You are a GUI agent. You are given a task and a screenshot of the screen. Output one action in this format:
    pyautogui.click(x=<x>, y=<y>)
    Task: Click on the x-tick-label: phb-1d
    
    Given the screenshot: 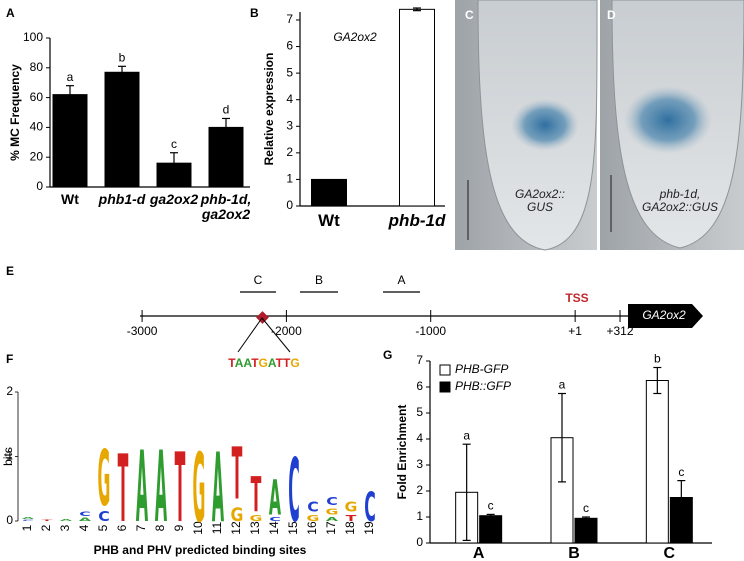 What is the action you would take?
    pyautogui.click(x=417, y=220)
    